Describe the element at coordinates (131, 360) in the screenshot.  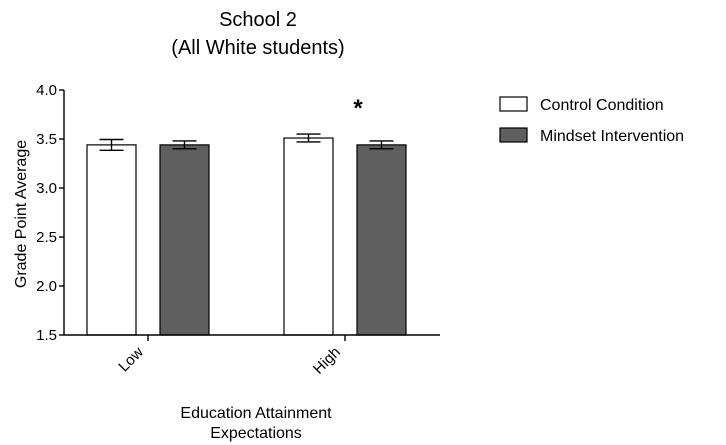
I see `x-tick-label: Low` at that location.